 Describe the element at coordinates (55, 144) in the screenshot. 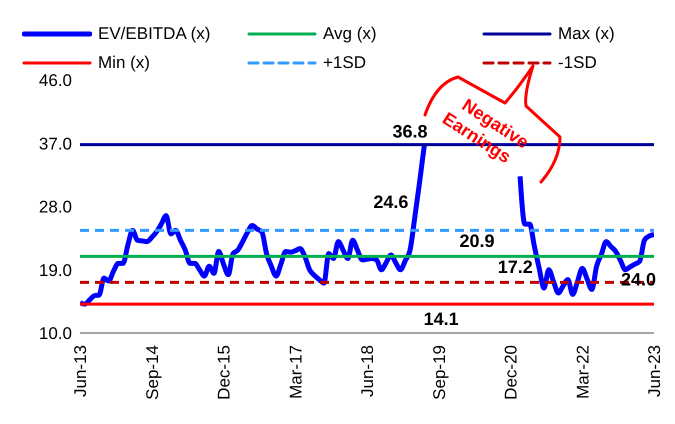

I see `y-tick-label: 37.0` at that location.